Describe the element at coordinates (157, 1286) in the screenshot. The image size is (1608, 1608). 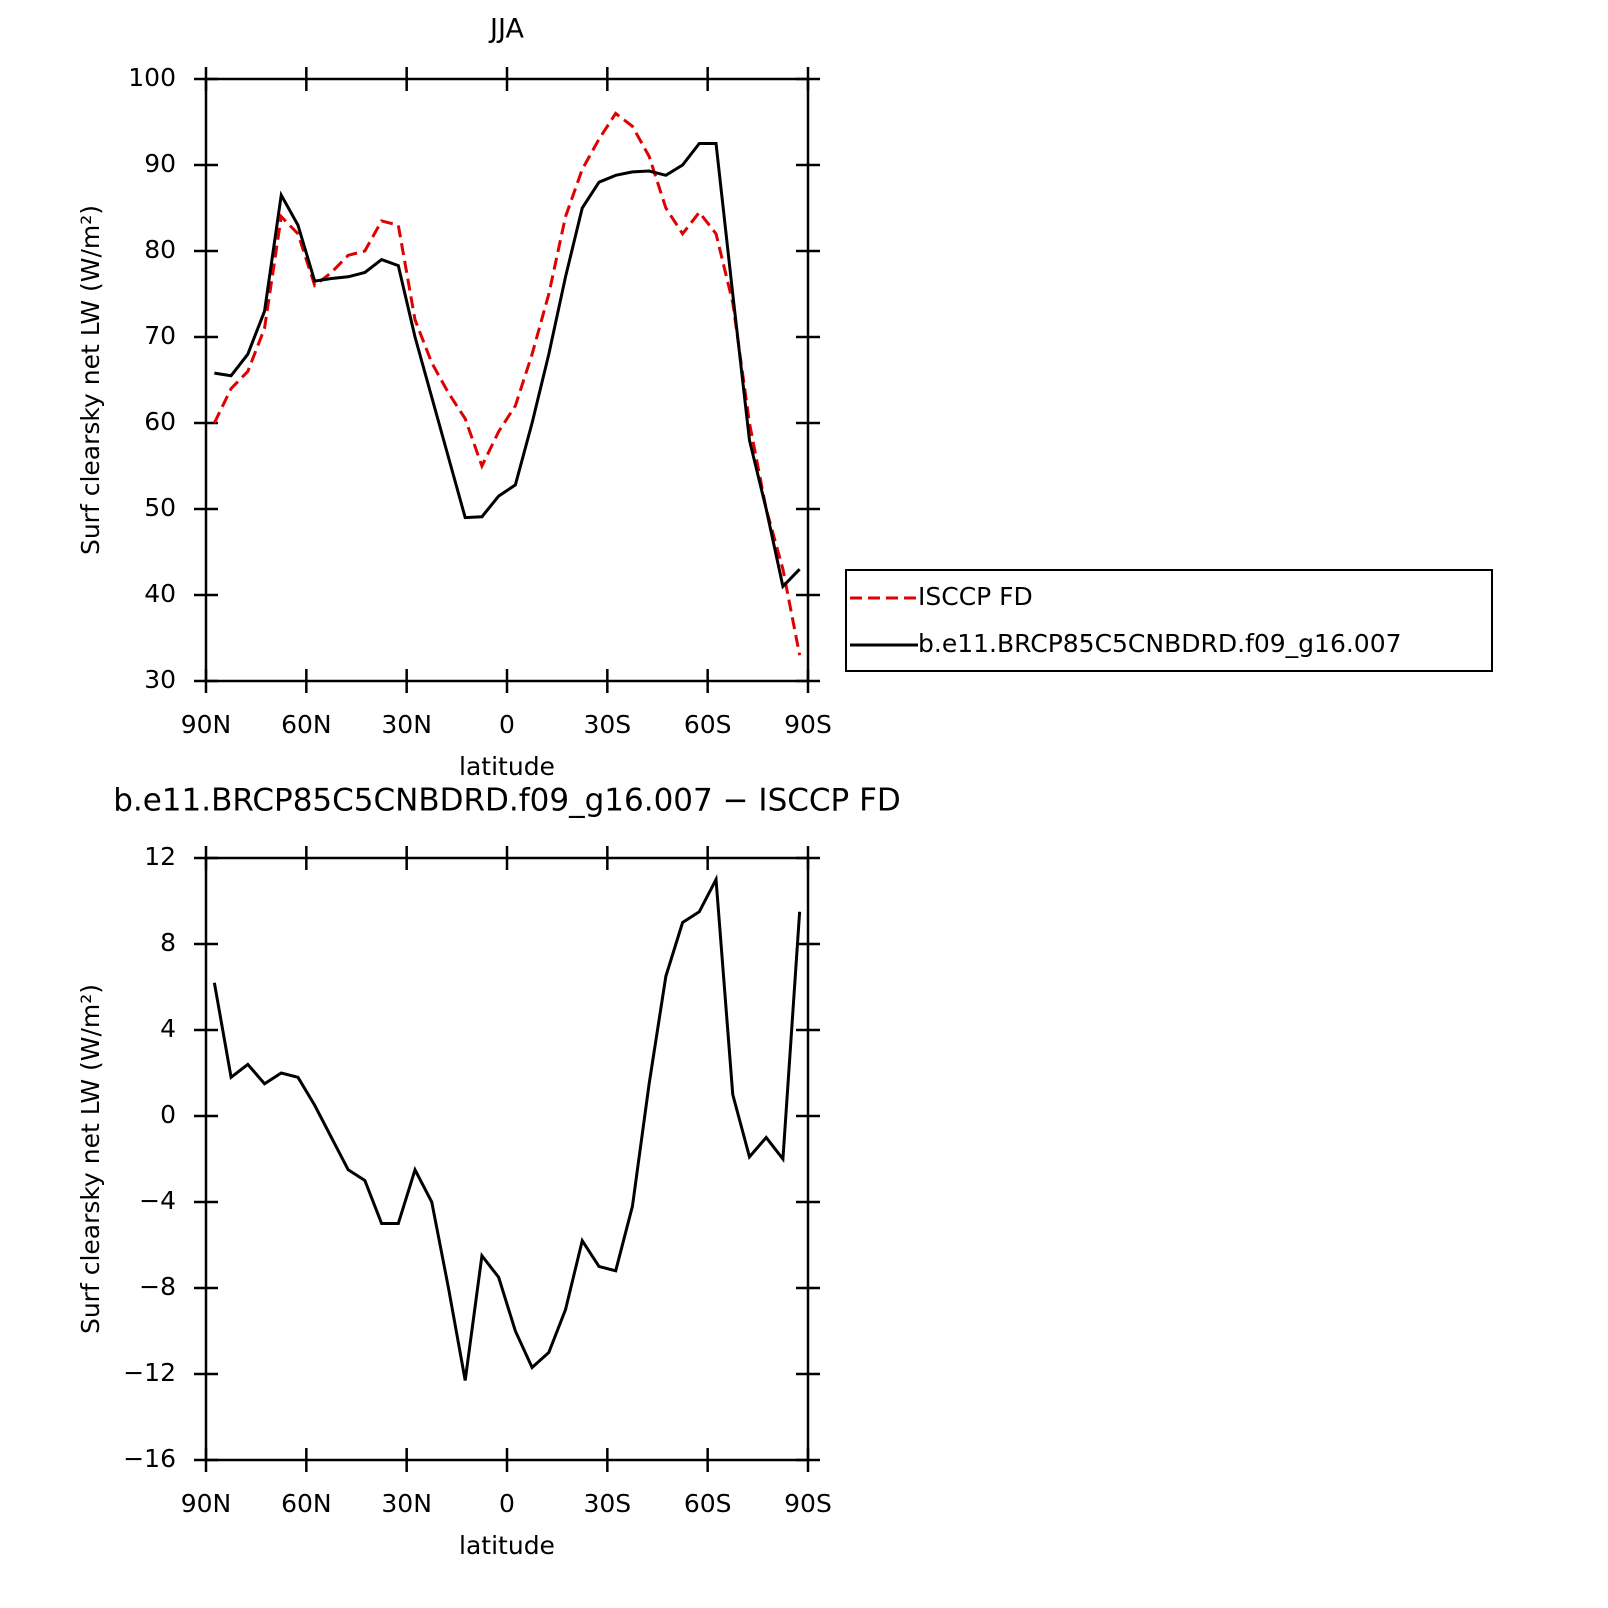
I see `y-tick-label: −8` at that location.